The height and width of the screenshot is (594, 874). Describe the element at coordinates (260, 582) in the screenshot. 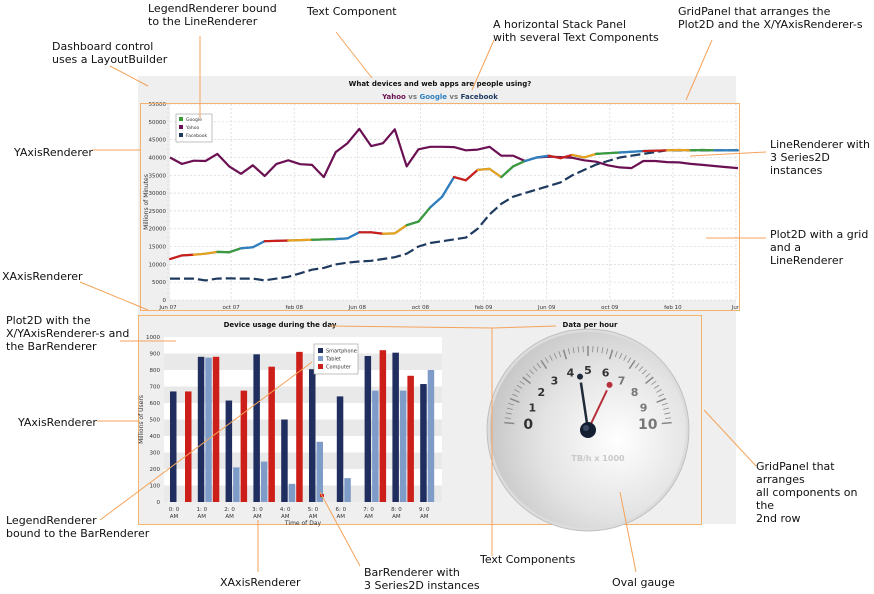

I see `annotation-xaxis-bottom: XAxisRenderer` at that location.